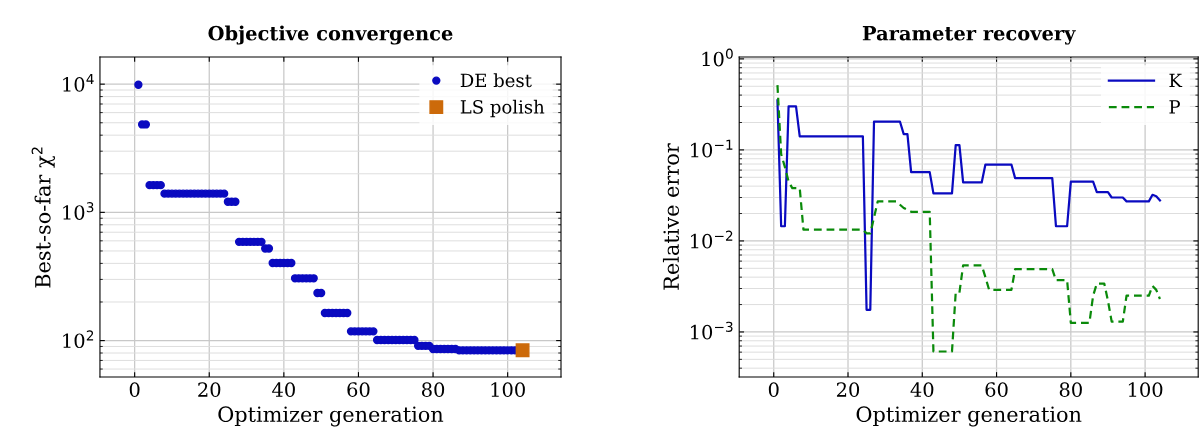 This screenshot has height=447, width=1200. Describe the element at coordinates (712, 239) in the screenshot. I see `y-tick-label: 10$^{−2}$` at that location.